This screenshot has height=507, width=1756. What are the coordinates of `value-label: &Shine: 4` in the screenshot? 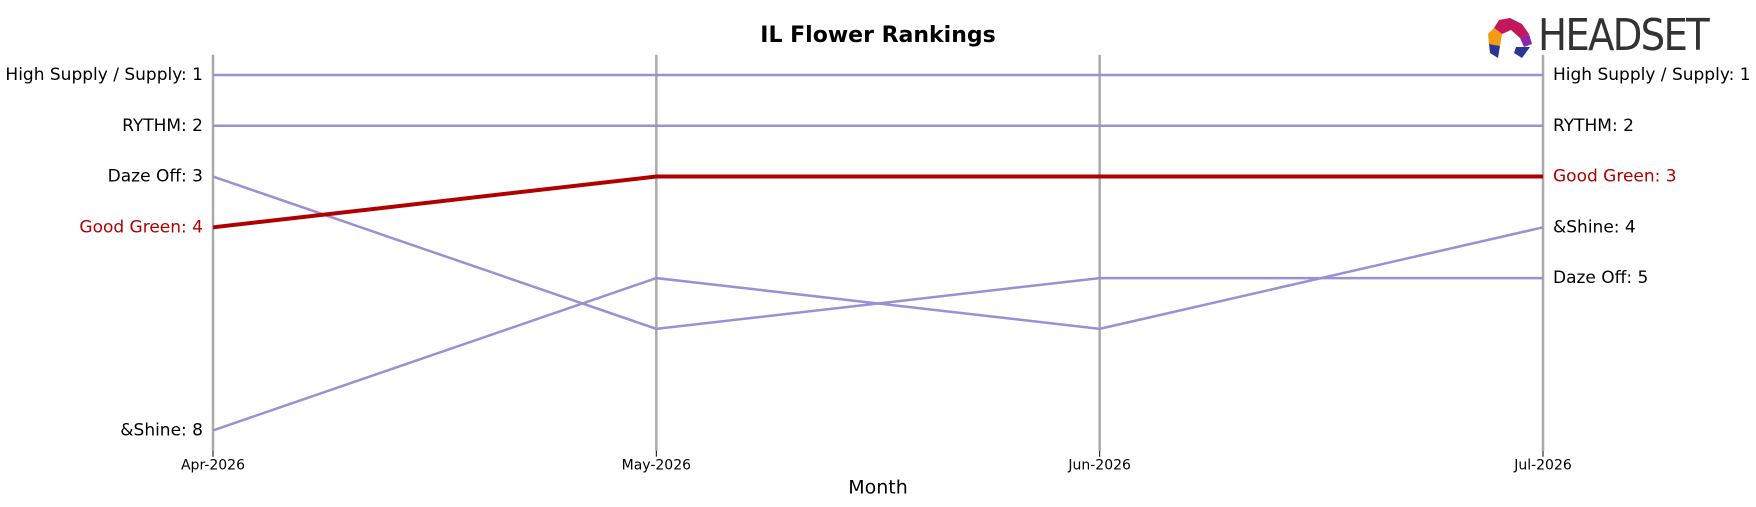 It's located at (1594, 227).